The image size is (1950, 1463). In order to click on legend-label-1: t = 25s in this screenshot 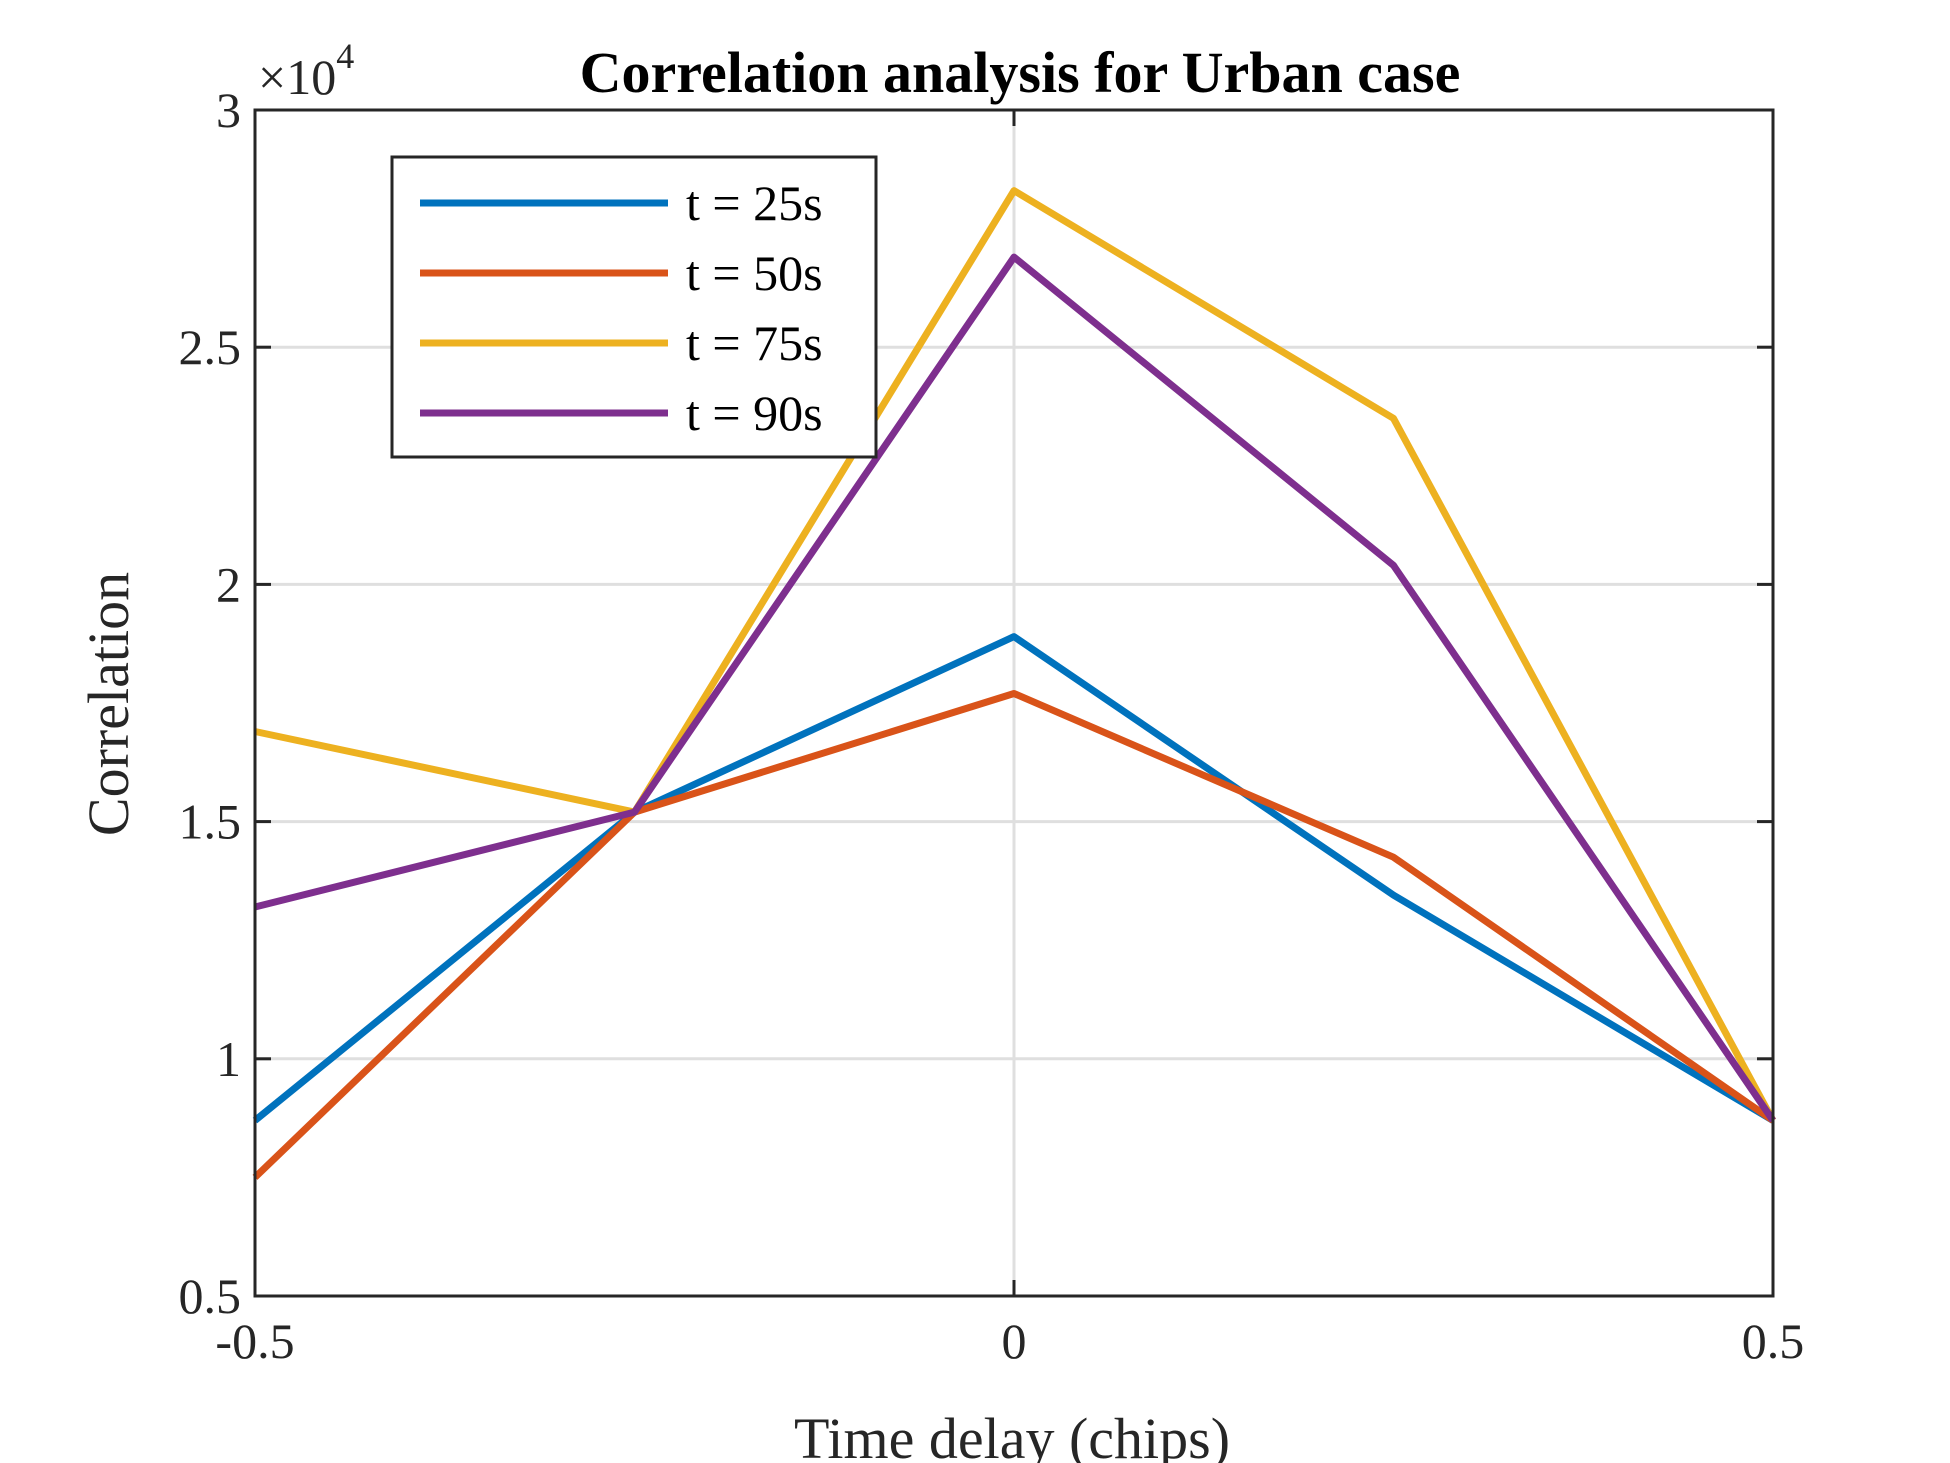, I will do `click(754, 203)`.